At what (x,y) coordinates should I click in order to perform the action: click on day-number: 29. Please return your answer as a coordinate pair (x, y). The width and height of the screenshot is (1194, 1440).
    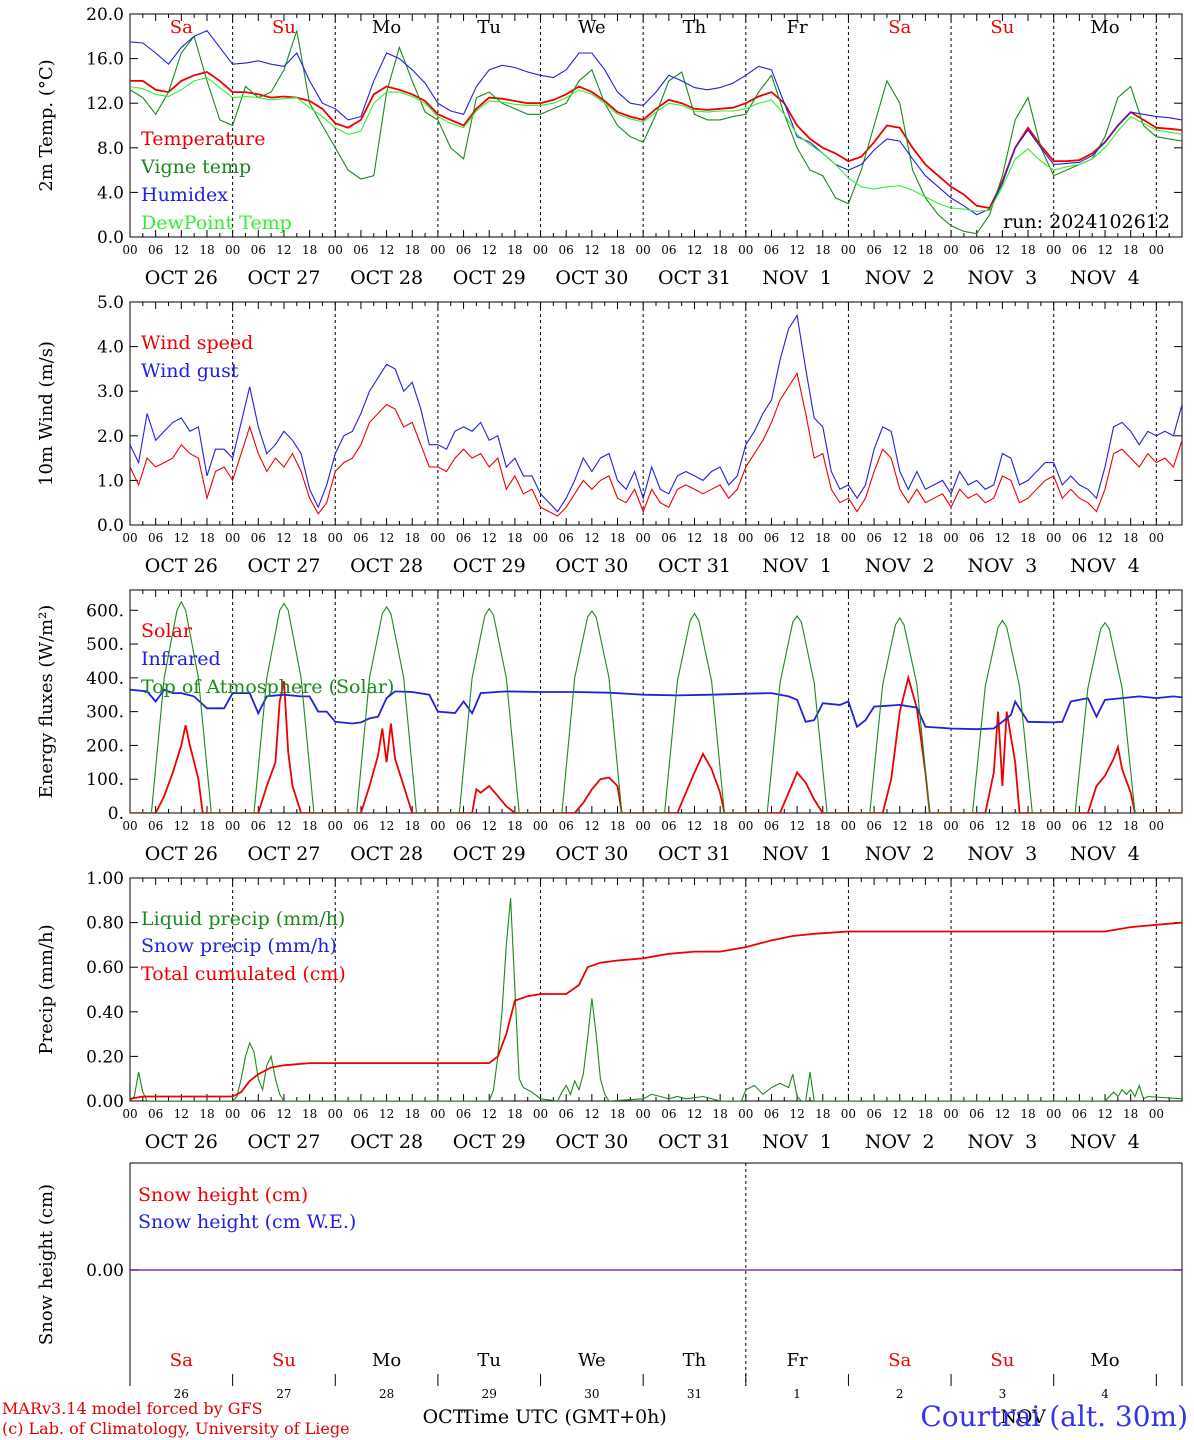
    Looking at the image, I should click on (489, 1394).